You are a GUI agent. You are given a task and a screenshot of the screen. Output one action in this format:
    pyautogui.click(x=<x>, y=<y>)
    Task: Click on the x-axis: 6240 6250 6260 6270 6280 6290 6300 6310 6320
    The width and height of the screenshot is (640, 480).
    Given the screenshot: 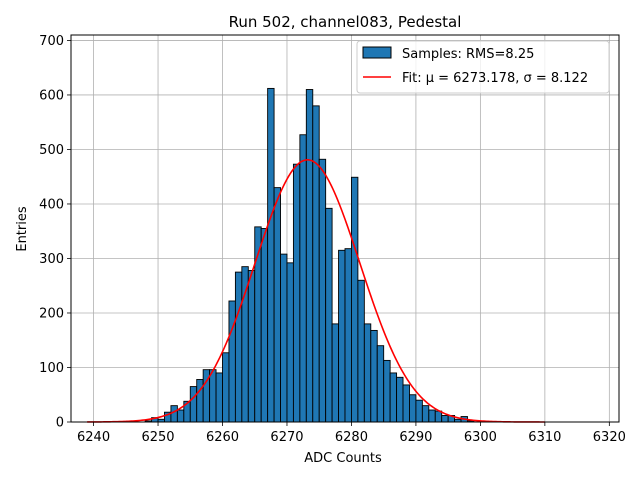 What is the action you would take?
    pyautogui.click(x=351, y=433)
    